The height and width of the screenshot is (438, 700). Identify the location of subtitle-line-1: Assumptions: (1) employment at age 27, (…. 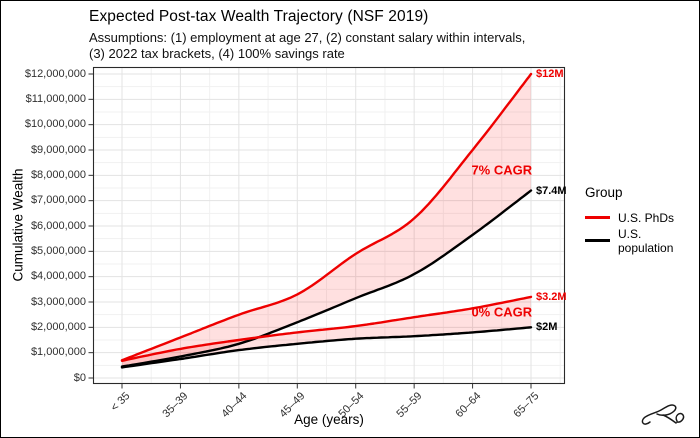
(307, 37).